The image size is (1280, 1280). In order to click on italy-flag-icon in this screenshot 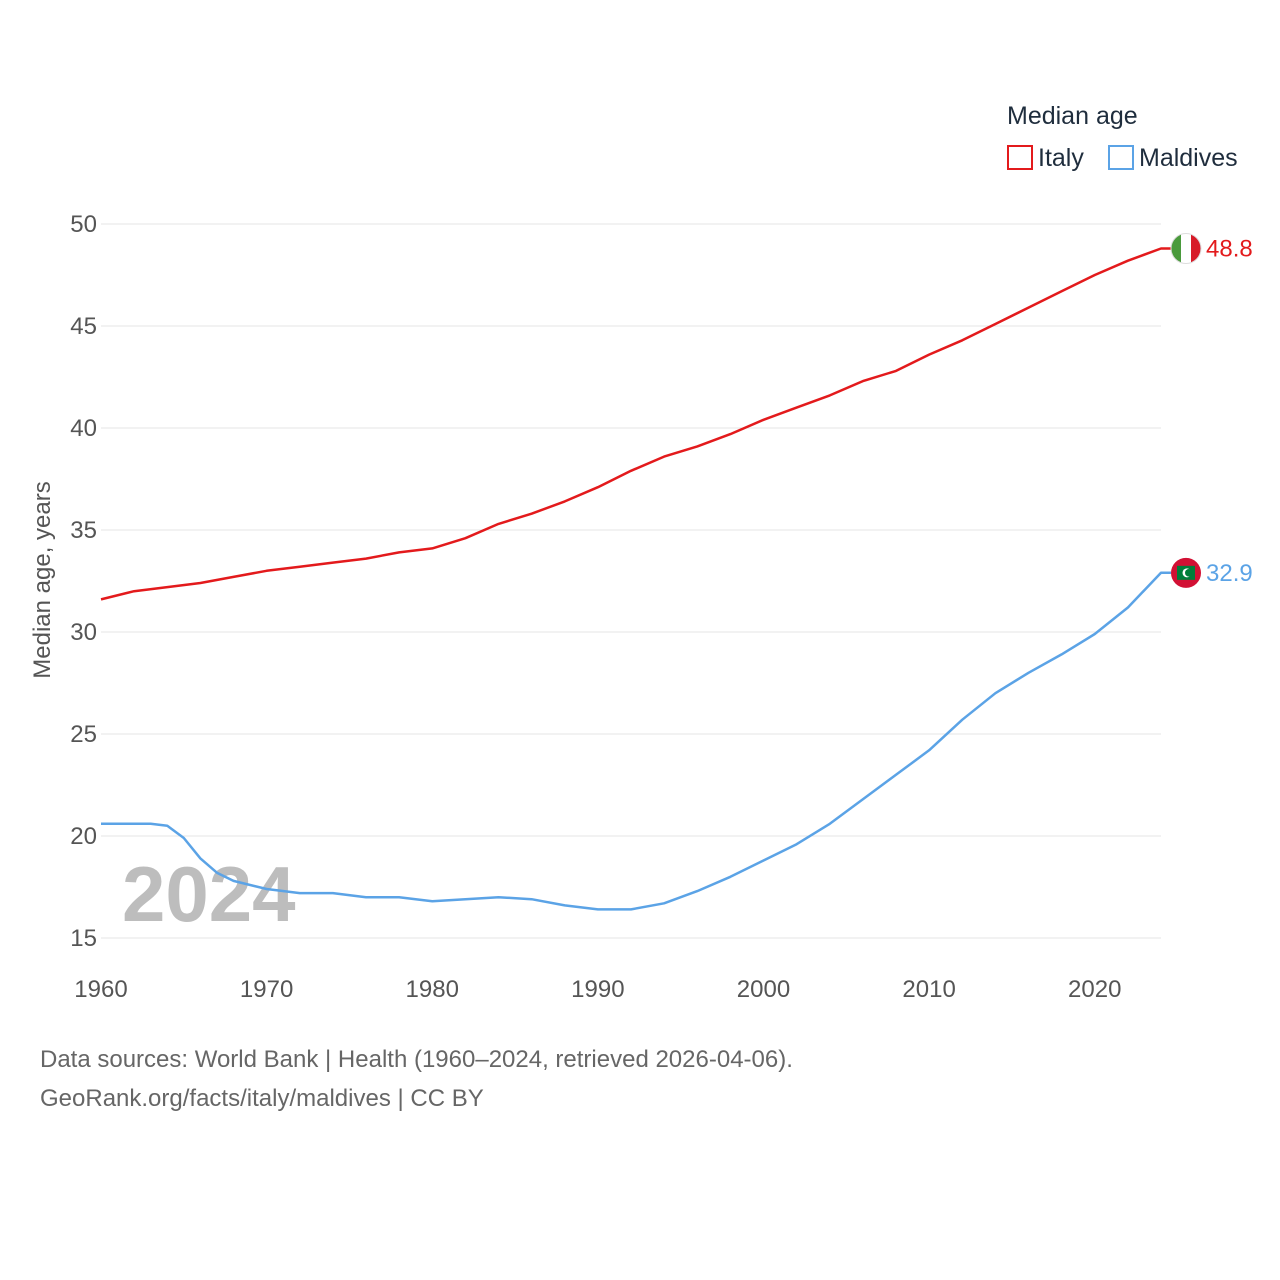, I will do `click(1186, 248)`.